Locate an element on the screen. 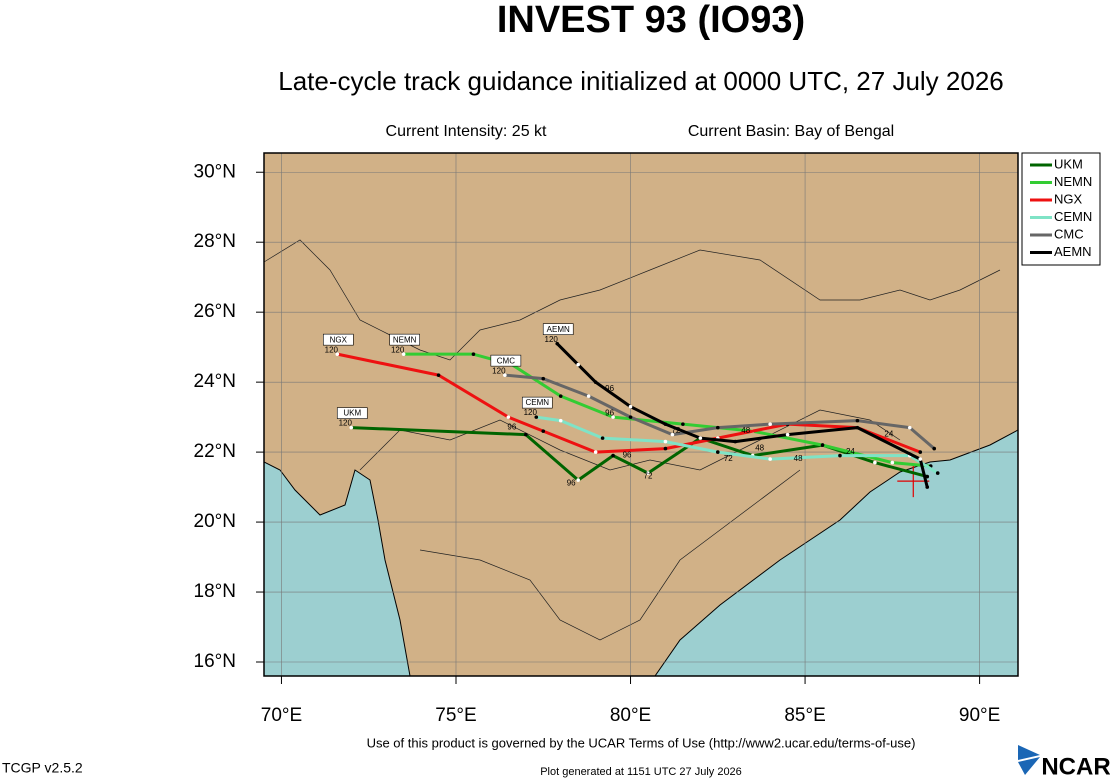 The height and width of the screenshot is (780, 1110). legend-label: CMC is located at coordinates (1069, 233).